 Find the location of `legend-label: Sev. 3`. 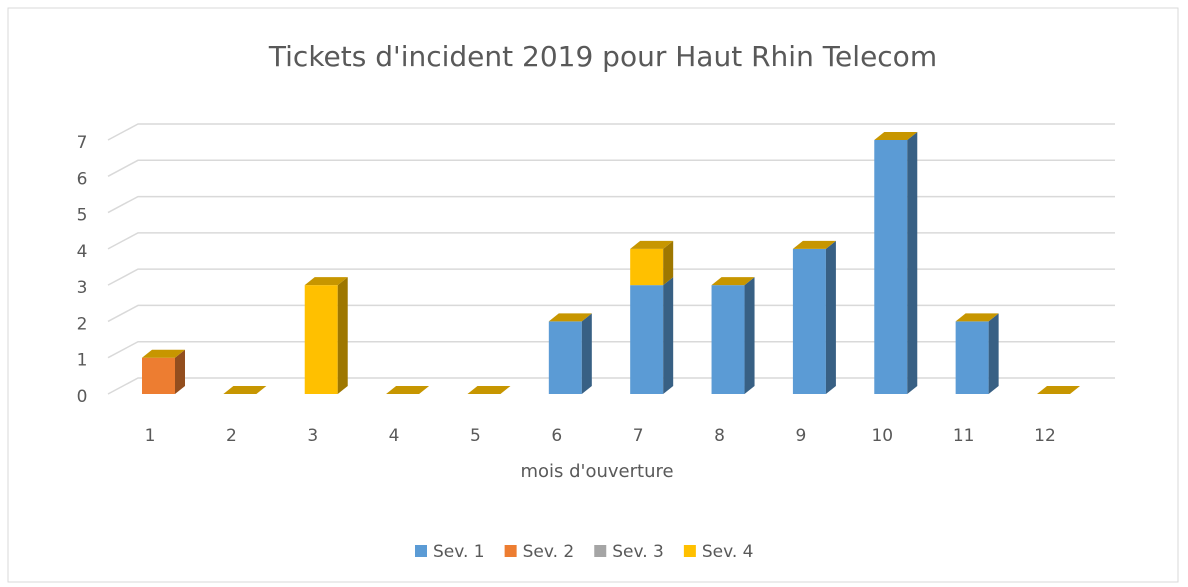

legend-label: Sev. 3 is located at coordinates (638, 552).